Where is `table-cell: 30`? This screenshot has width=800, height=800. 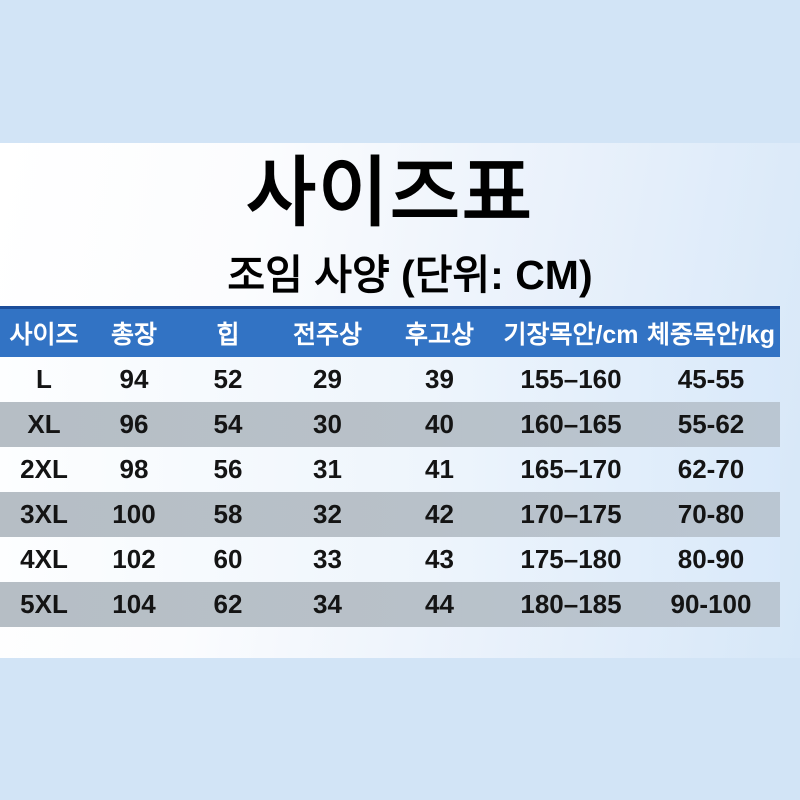 table-cell: 30 is located at coordinates (327, 424).